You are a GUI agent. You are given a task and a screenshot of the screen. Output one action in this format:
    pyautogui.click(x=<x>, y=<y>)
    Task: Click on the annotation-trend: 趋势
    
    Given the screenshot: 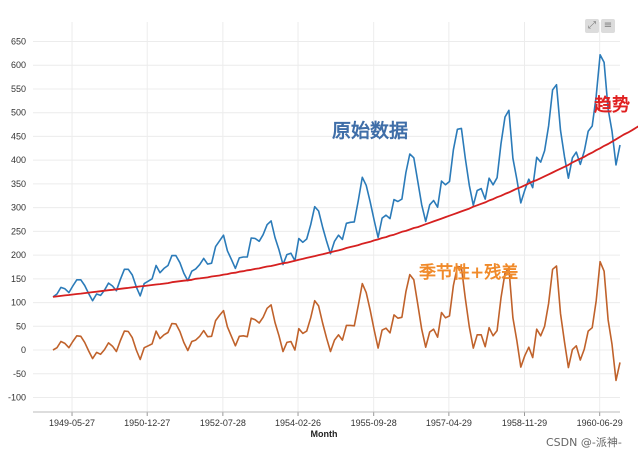 What is the action you would take?
    pyautogui.click(x=612, y=105)
    